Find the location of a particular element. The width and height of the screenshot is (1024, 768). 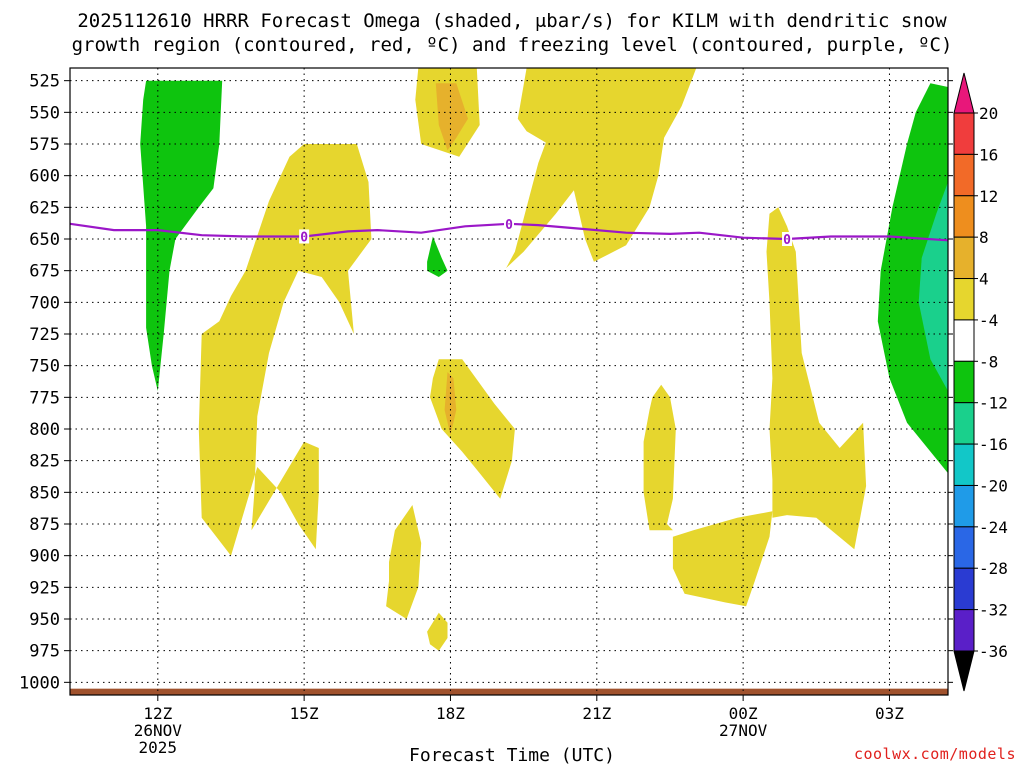

x-tick-label-21Z: 21Z is located at coordinates (596, 713).